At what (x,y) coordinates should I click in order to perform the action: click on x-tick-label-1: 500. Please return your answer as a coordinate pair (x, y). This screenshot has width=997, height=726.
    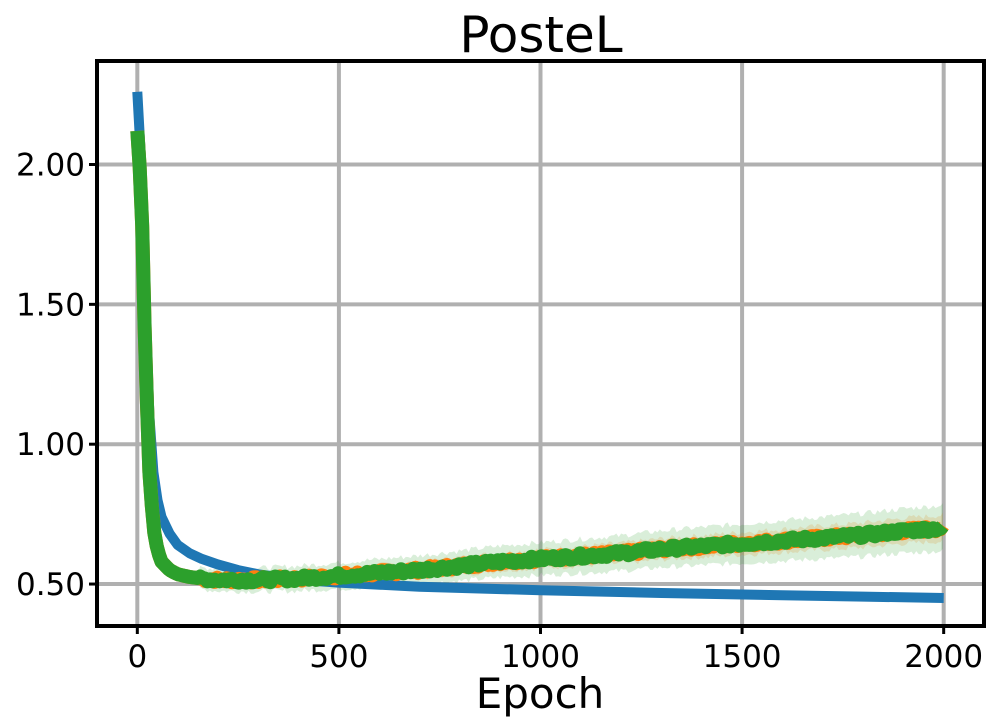
    Looking at the image, I should click on (338, 657).